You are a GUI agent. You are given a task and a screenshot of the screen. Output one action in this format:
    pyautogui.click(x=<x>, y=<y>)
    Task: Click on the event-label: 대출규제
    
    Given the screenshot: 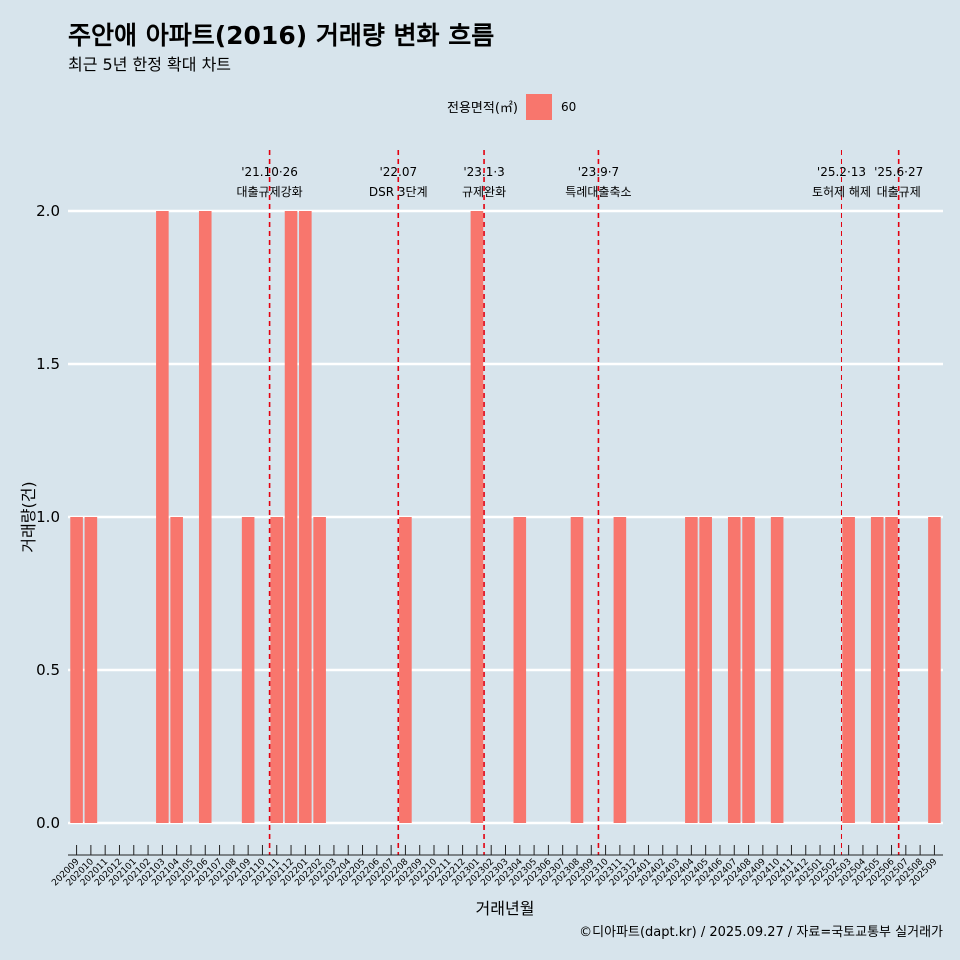 What is the action you would take?
    pyautogui.click(x=899, y=192)
    